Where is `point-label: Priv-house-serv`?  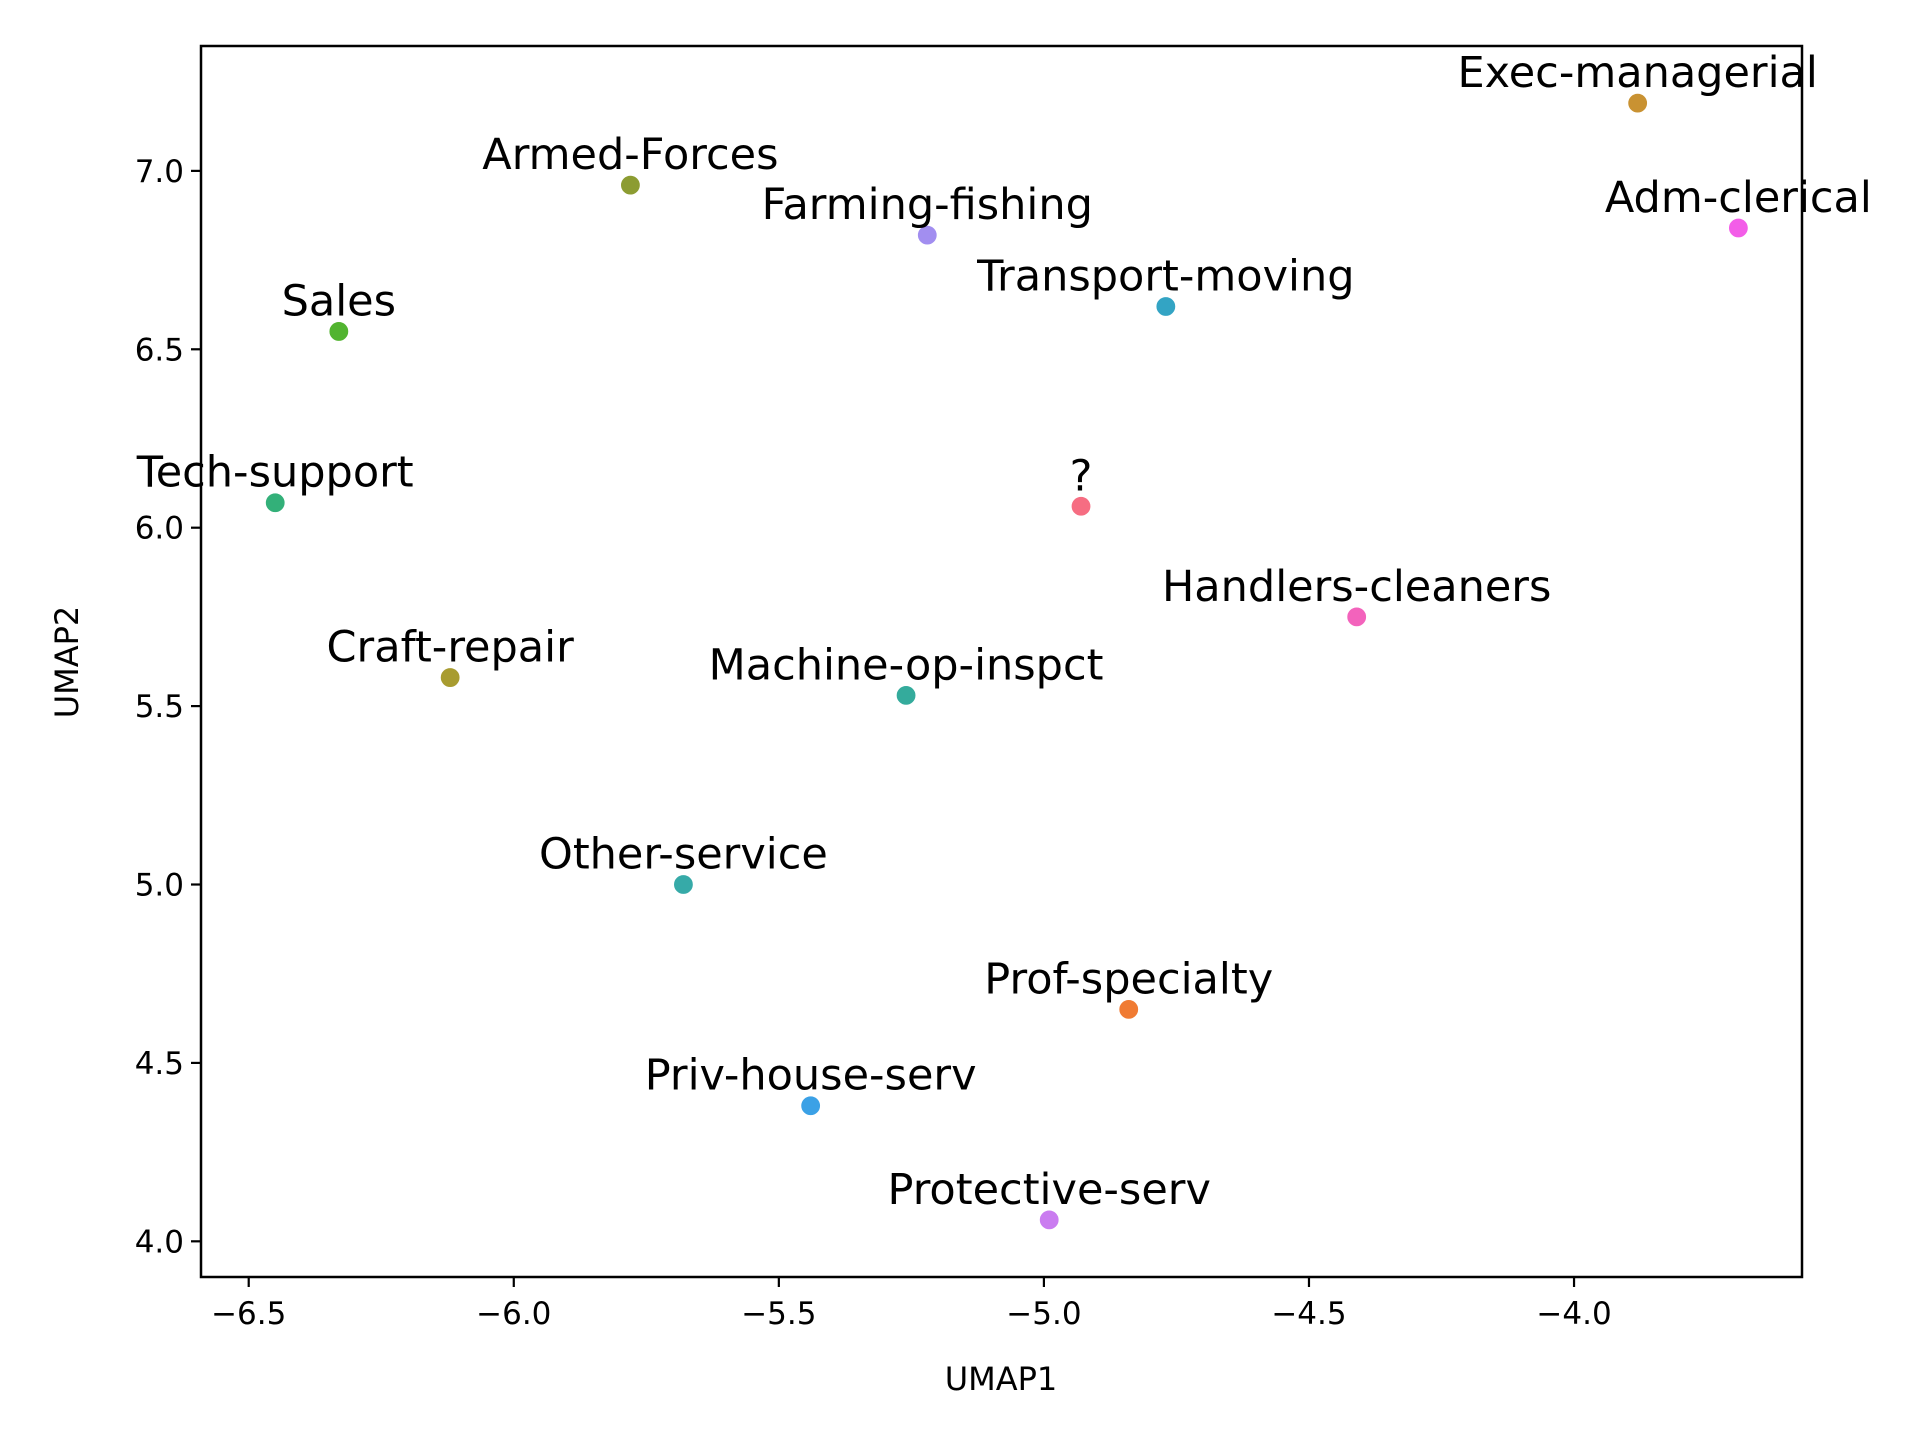 point-label: Priv-house-serv is located at coordinates (811, 1076).